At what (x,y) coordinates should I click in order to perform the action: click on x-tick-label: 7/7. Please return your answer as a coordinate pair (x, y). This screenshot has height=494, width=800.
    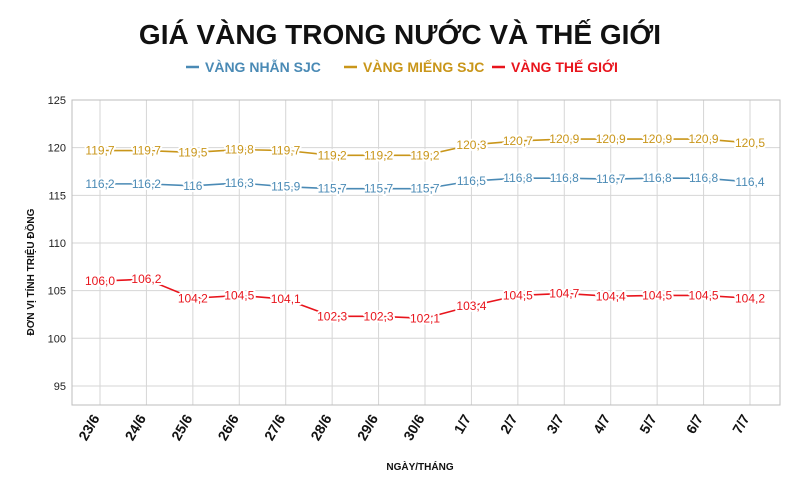
    Looking at the image, I should click on (741, 423).